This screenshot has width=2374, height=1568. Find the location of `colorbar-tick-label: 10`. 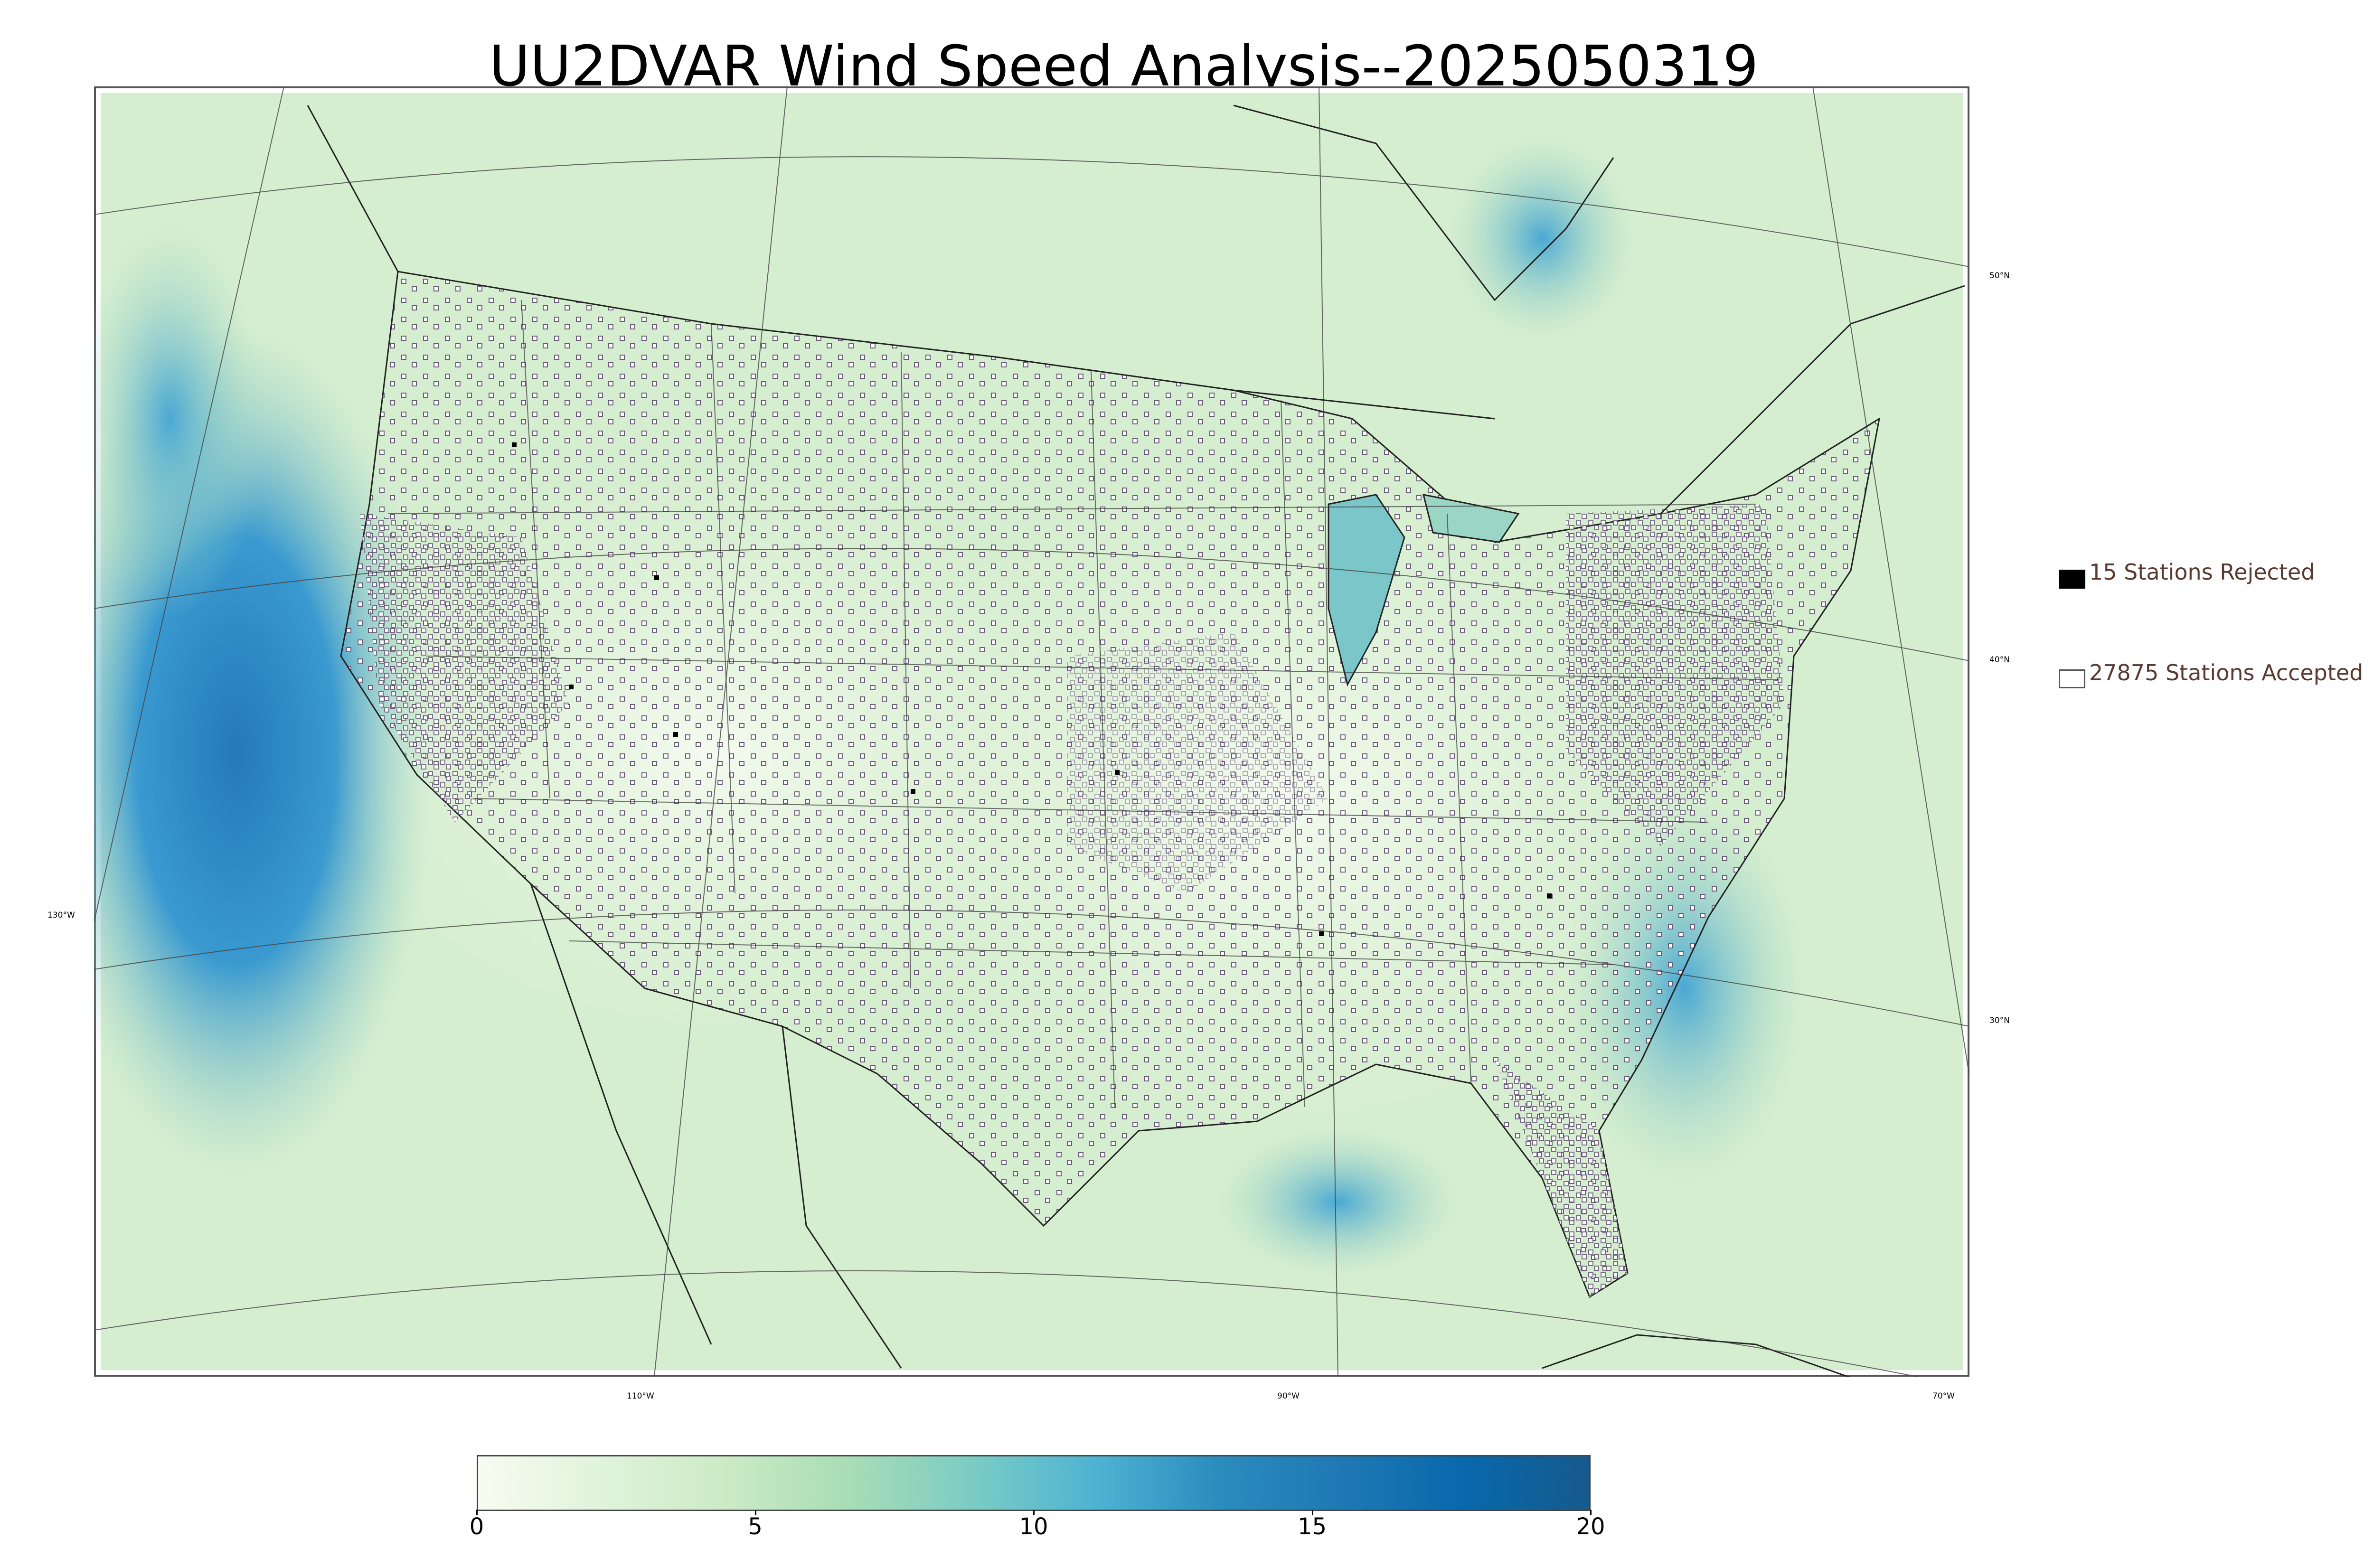

colorbar-tick-label: 10 is located at coordinates (1033, 1527).